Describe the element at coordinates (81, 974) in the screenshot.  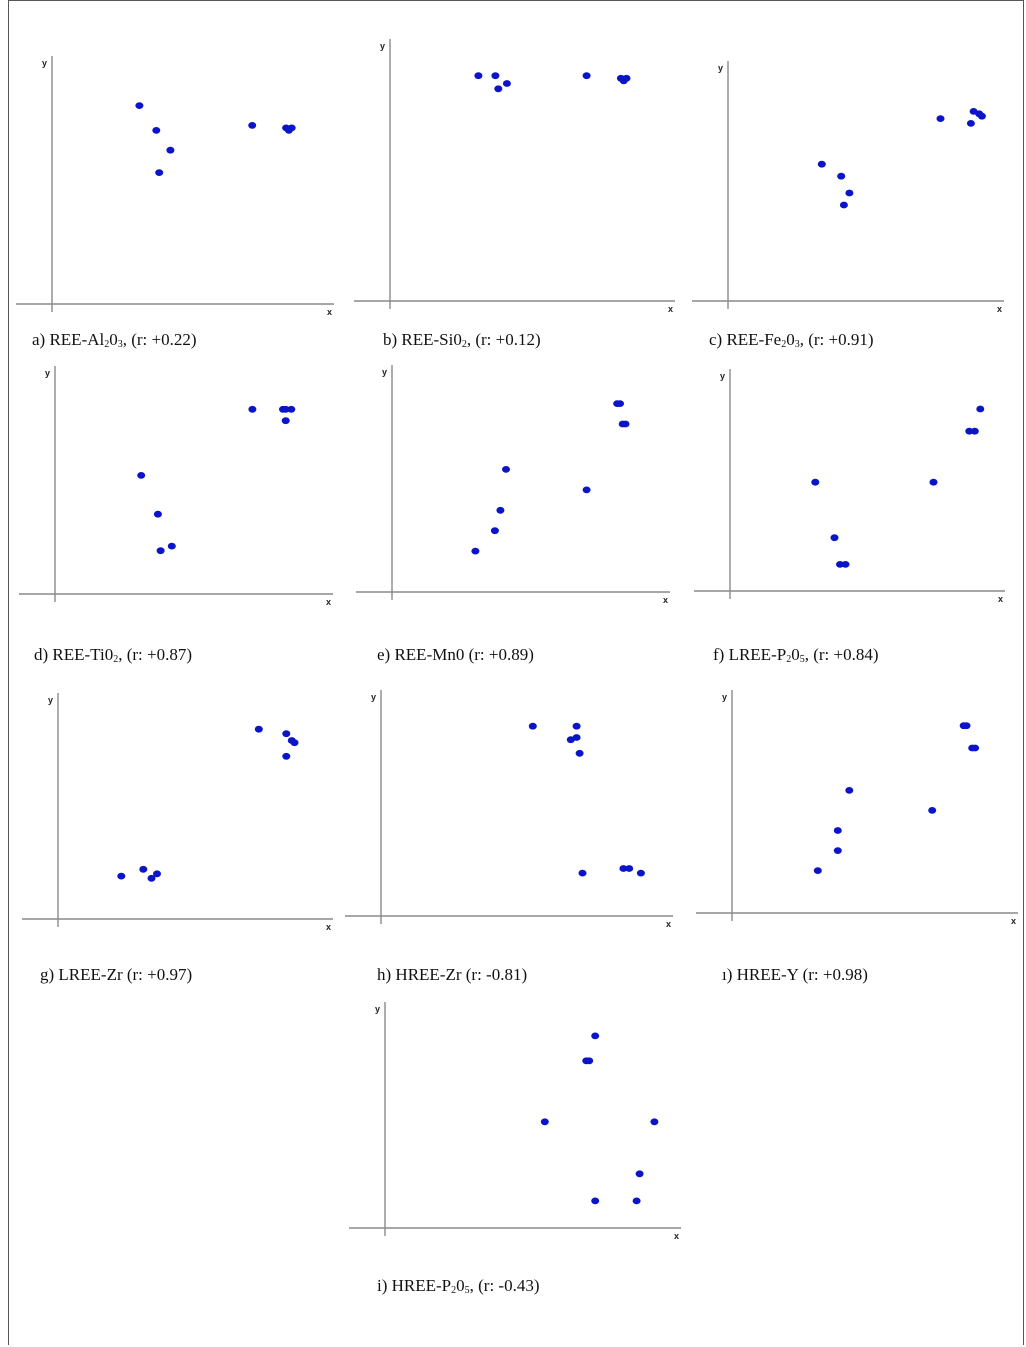
I see `caption-prefix: g) LREE-Zr` at that location.